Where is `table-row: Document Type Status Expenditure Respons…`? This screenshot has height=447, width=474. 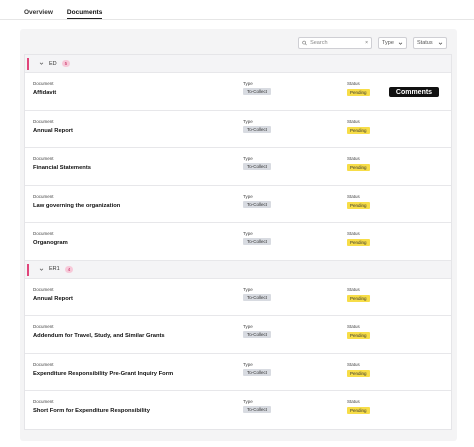 table-row: Document Type Status Expenditure Respons… is located at coordinates (238, 372).